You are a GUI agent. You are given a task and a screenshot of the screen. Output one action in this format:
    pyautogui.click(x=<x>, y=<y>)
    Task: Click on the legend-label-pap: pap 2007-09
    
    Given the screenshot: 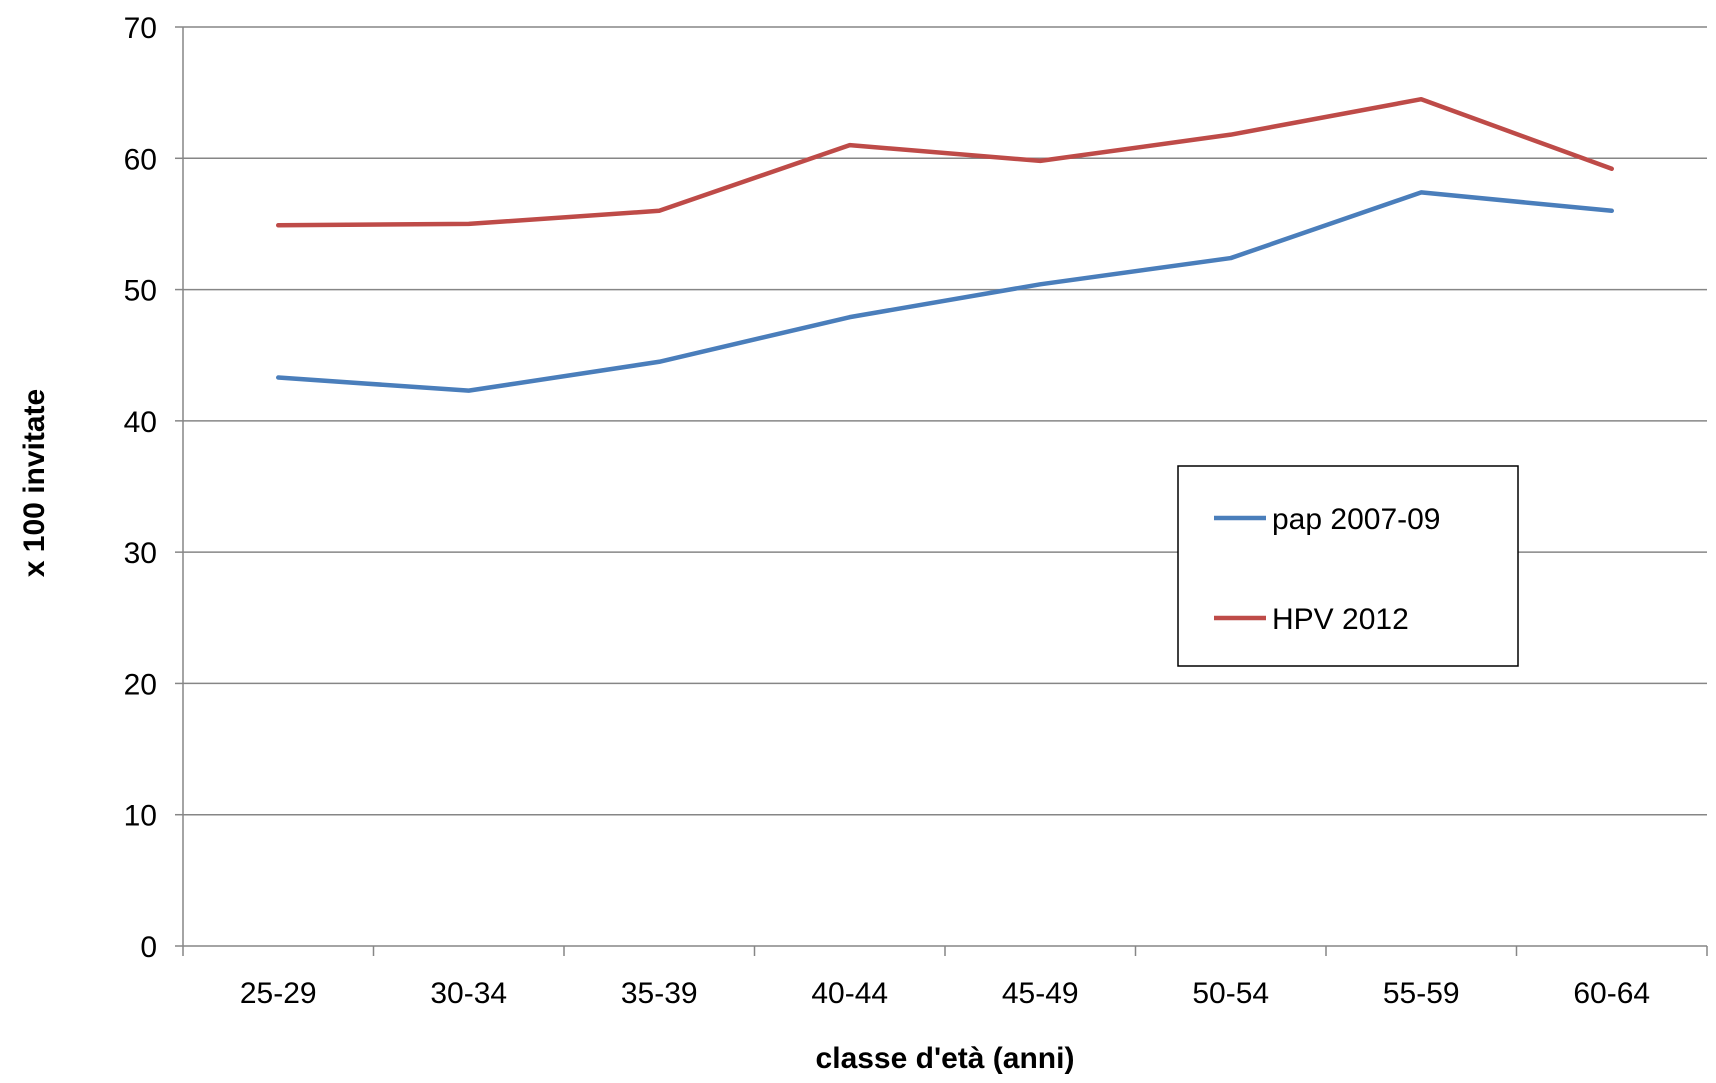 What is the action you would take?
    pyautogui.click(x=1356, y=519)
    